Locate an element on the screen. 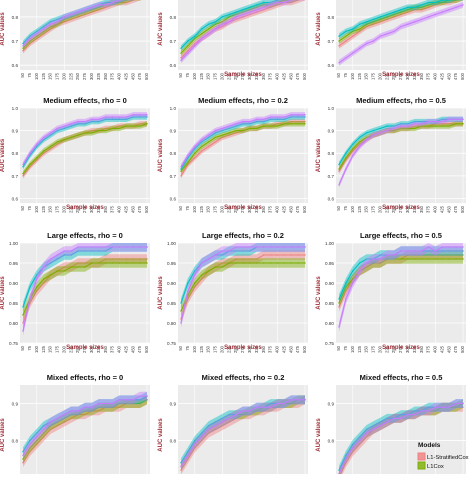 The height and width of the screenshot is (479, 474). x-axis-label: Sample sizes is located at coordinates (243, 208).